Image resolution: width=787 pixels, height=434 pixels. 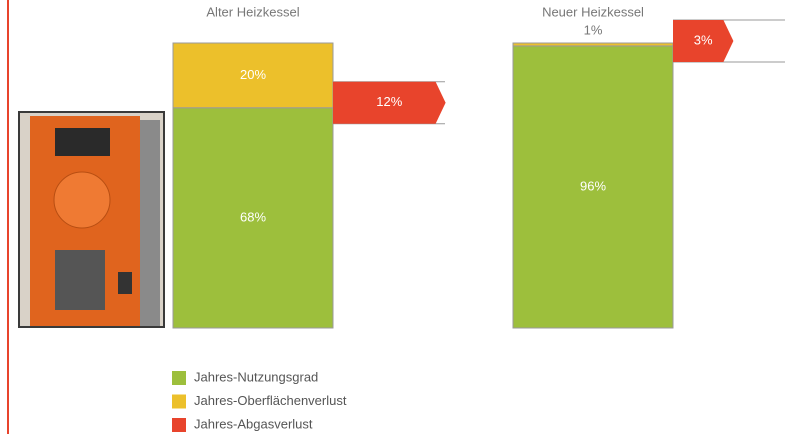 I want to click on category-label: Alter Heizkessel, so click(x=252, y=11).